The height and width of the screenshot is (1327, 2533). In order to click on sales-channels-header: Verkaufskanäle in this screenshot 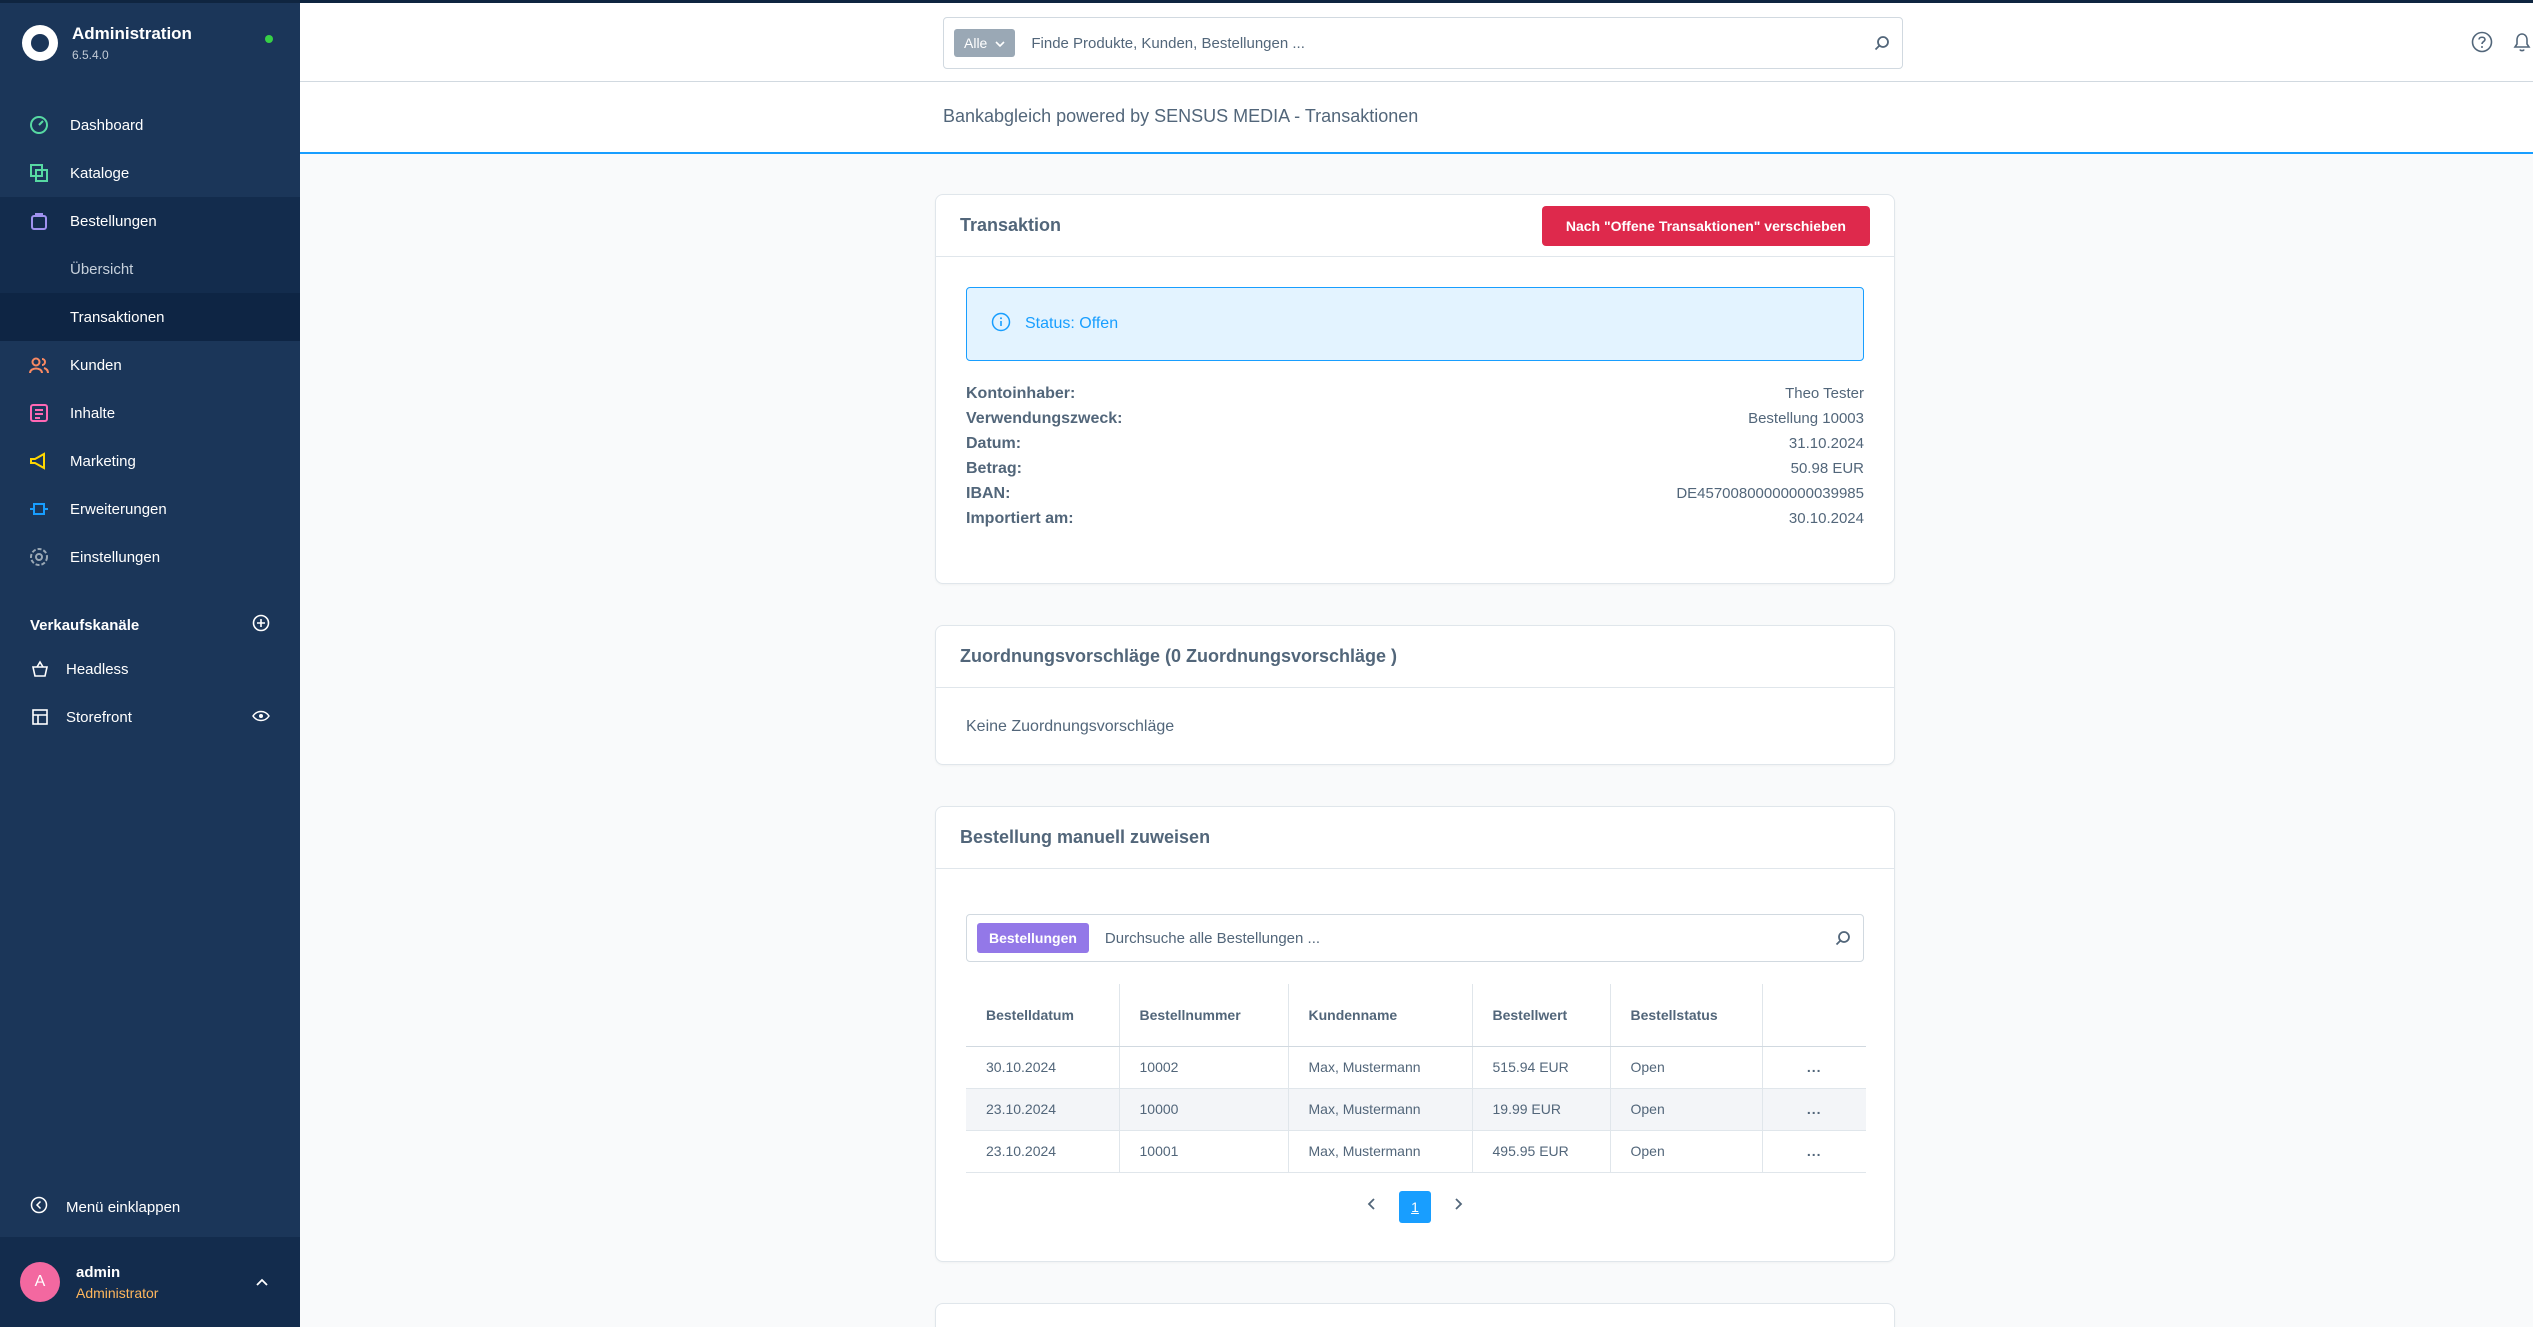, I will do `click(150, 625)`.